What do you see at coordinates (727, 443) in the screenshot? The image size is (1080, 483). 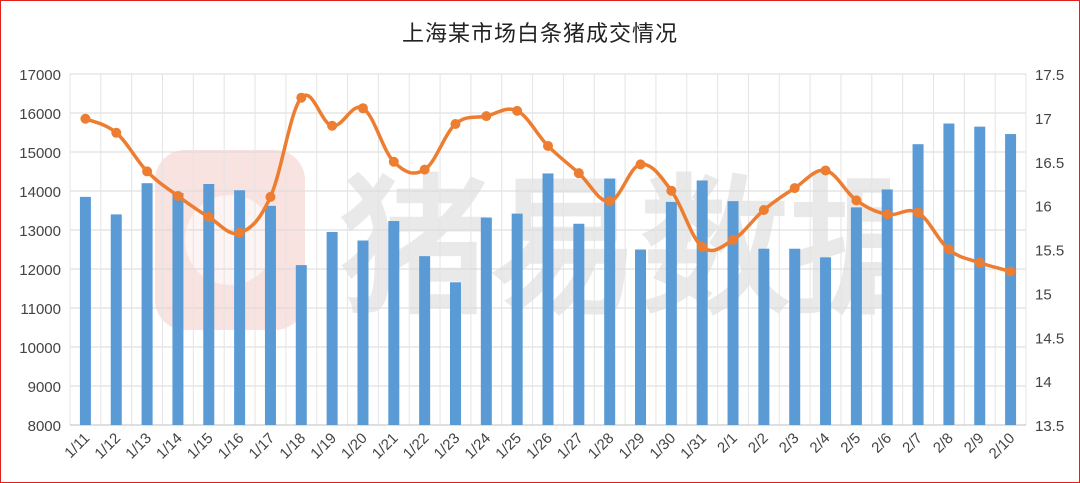 I see `x-tick-label: 2/1` at bounding box center [727, 443].